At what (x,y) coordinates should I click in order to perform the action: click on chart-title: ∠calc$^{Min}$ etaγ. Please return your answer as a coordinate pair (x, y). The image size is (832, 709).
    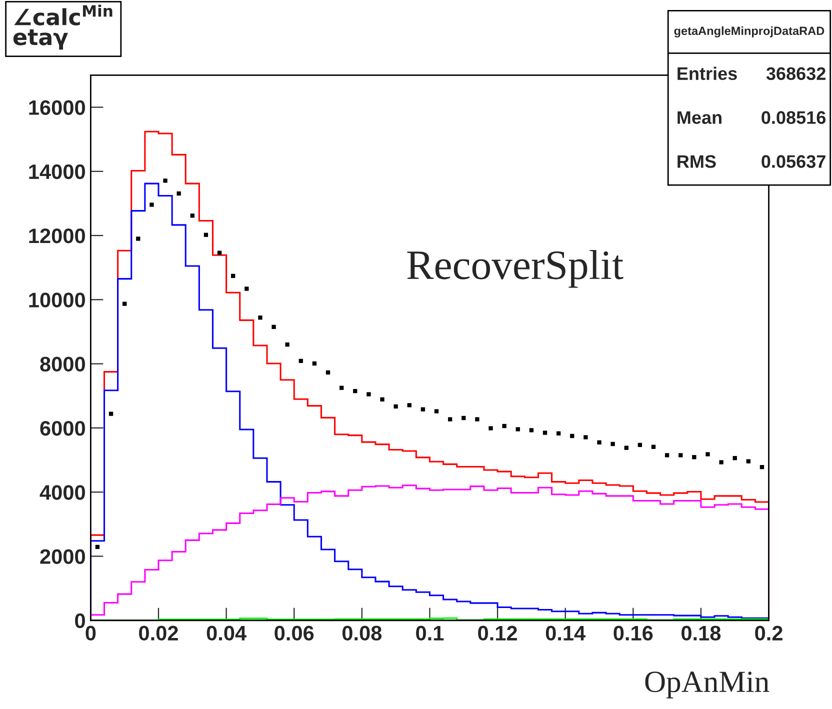
    Looking at the image, I should click on (62, 27).